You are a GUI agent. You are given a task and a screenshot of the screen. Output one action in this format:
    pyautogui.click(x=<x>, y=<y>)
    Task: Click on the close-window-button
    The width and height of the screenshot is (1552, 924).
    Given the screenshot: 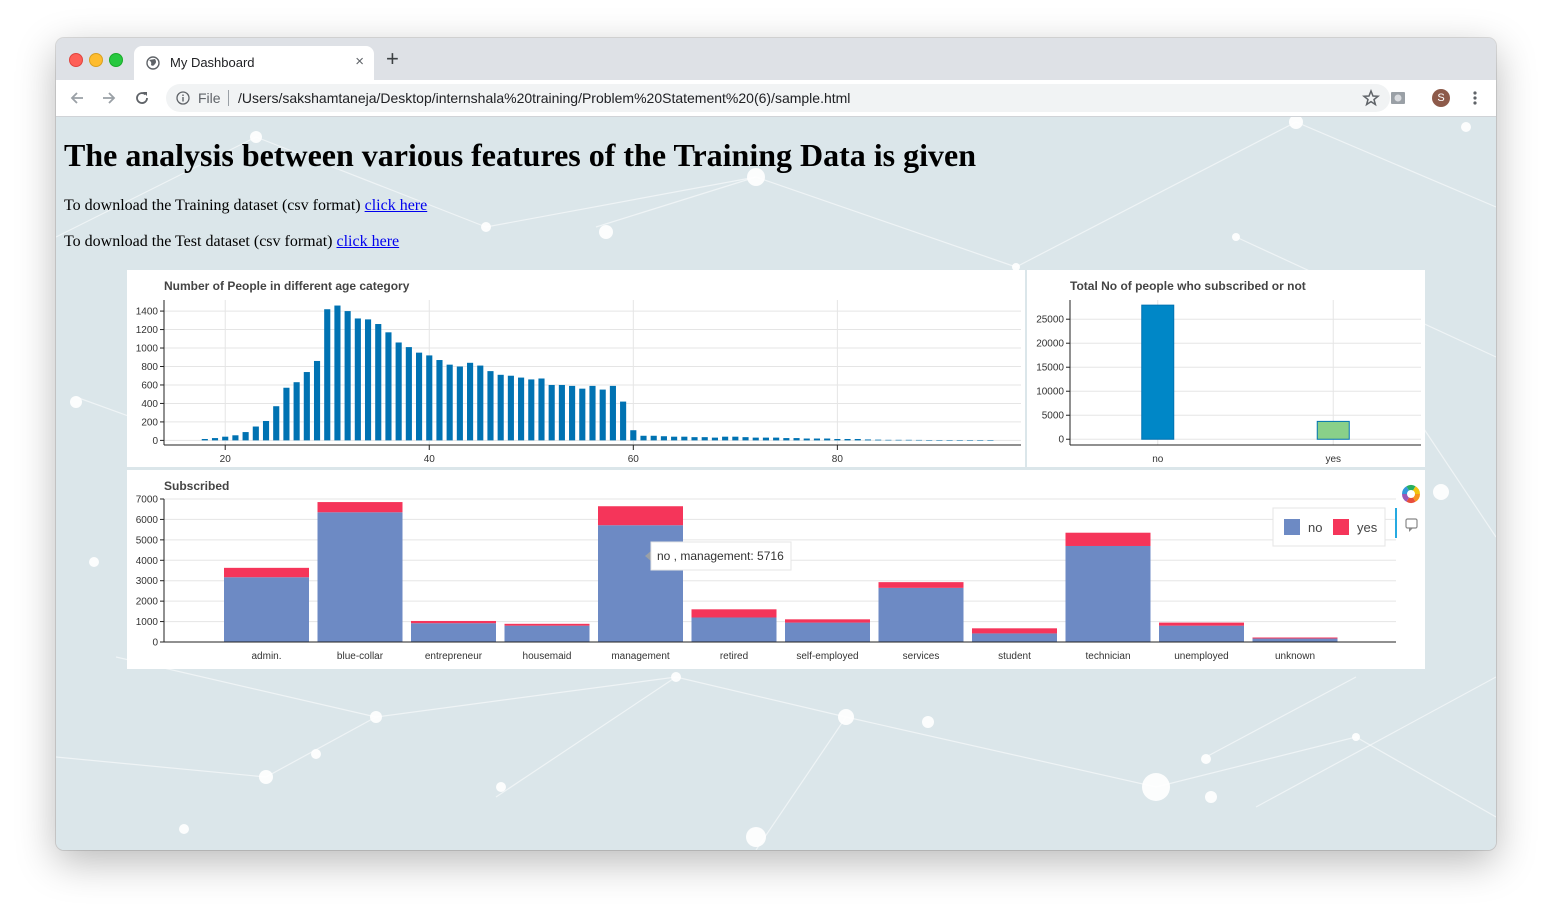 What is the action you would take?
    pyautogui.click(x=76, y=60)
    